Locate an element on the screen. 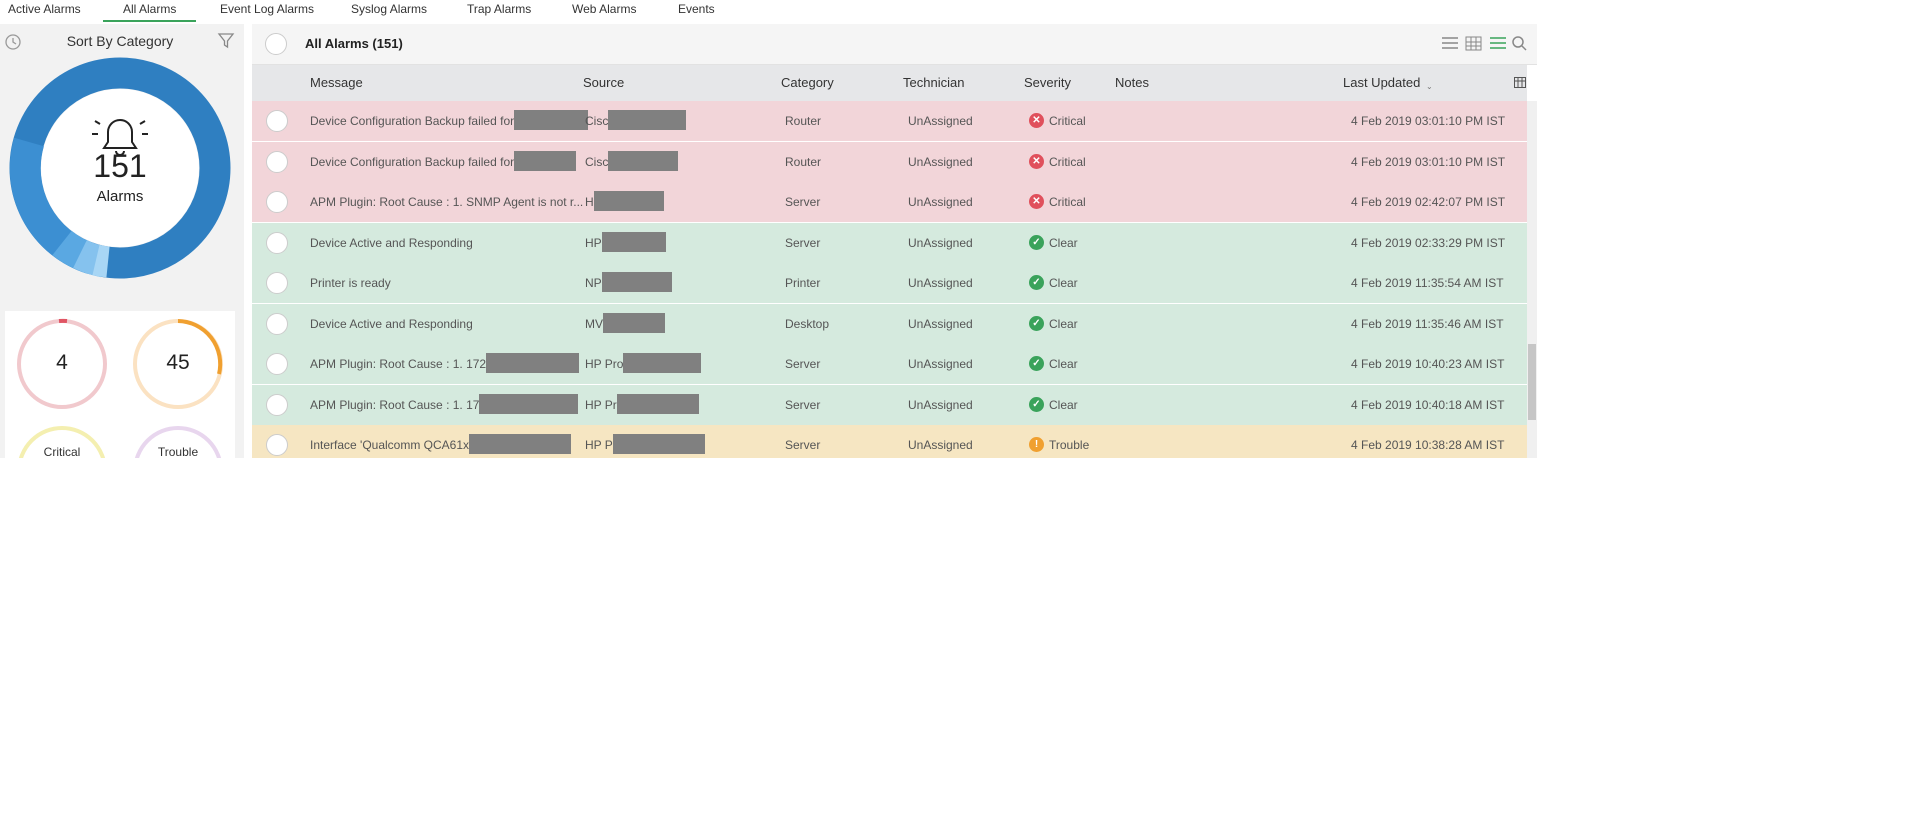  source-text: MV is located at coordinates (594, 323).